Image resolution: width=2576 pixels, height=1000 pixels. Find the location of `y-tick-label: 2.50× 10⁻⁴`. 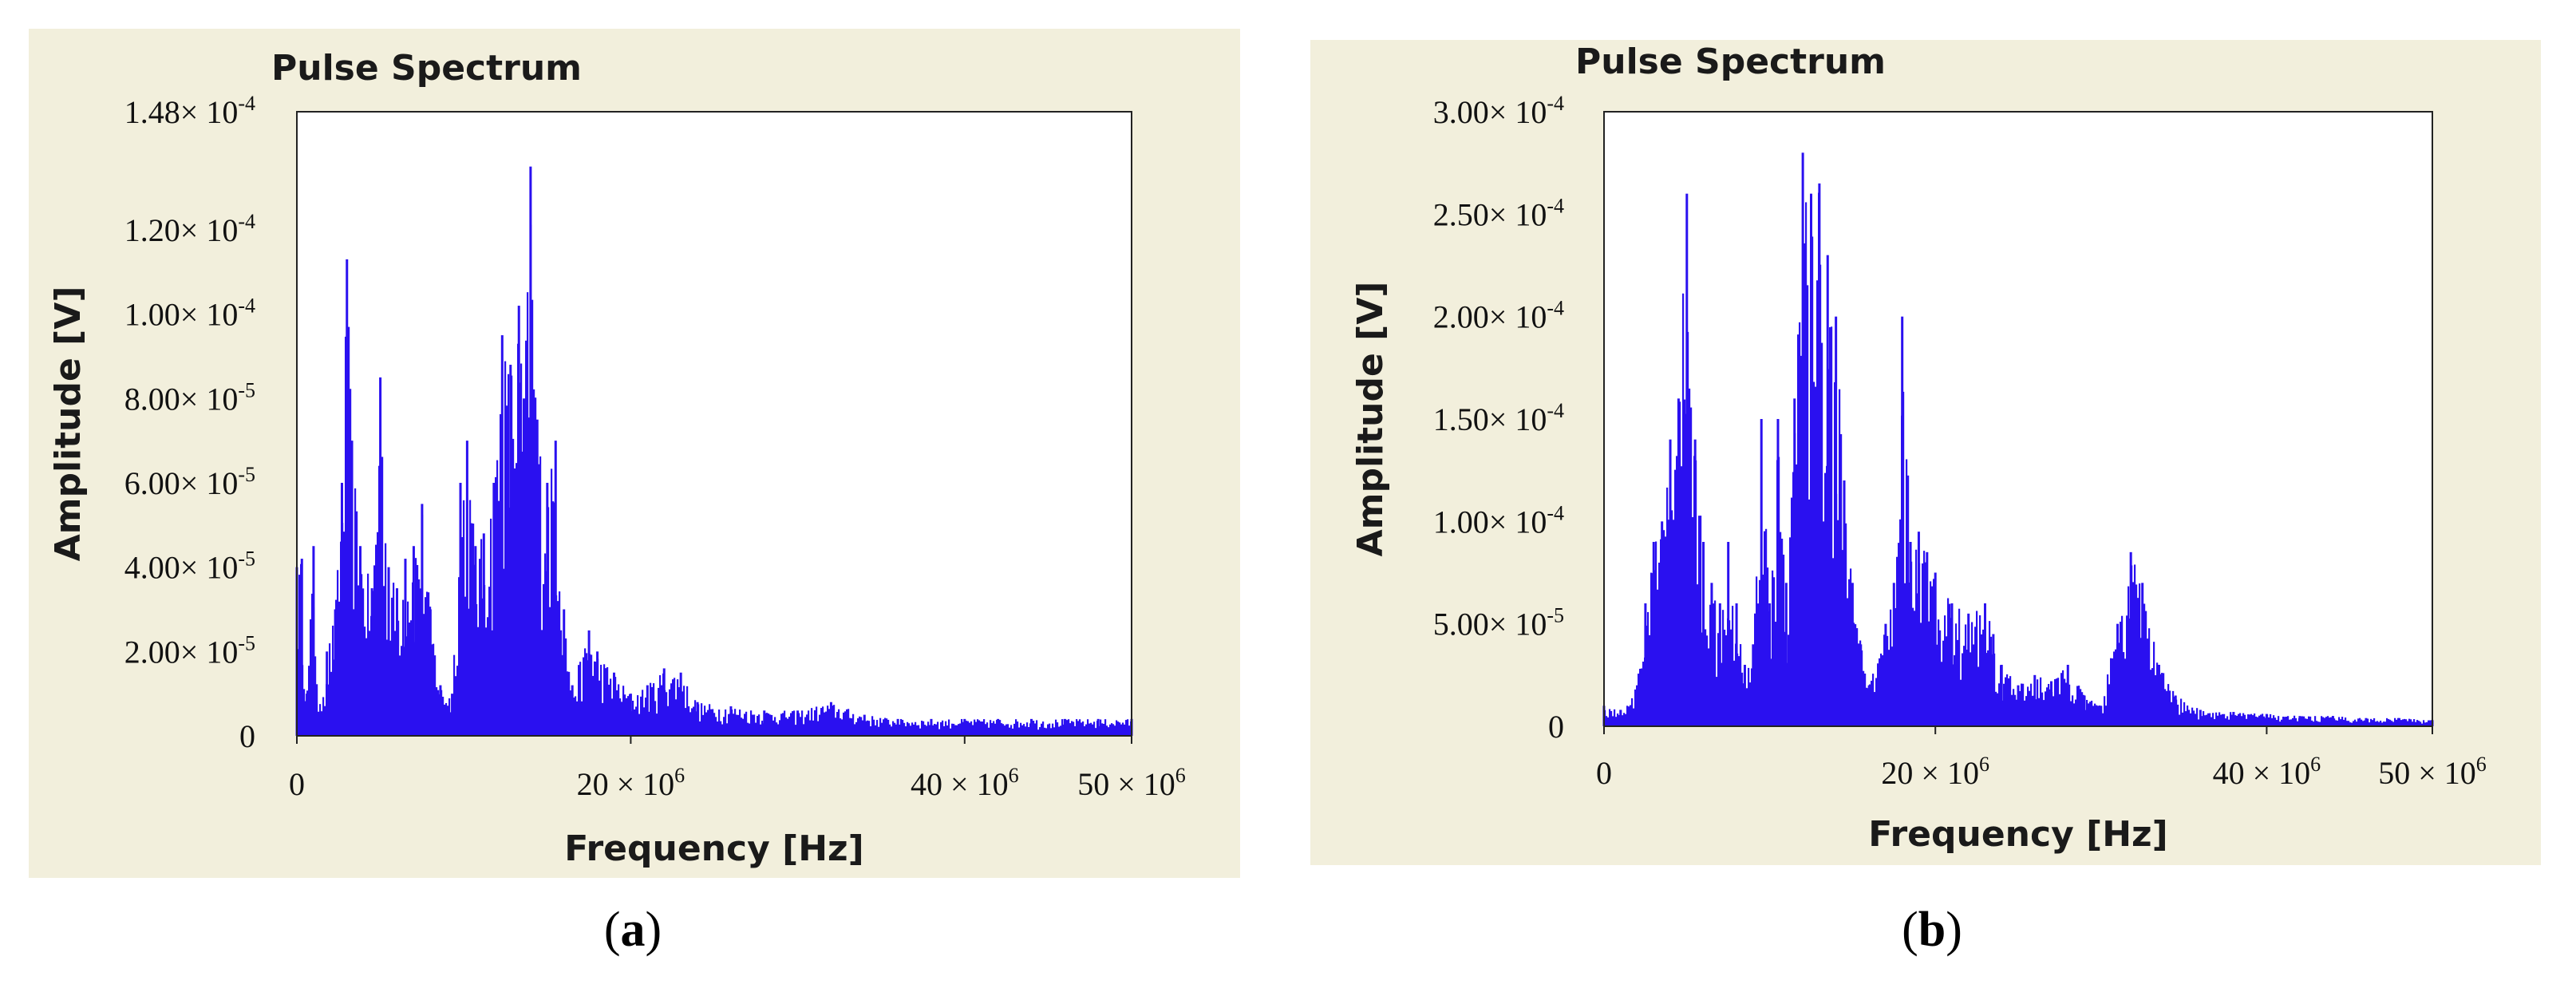

y-tick-label: 2.50× 10⁻⁴ is located at coordinates (1498, 213).